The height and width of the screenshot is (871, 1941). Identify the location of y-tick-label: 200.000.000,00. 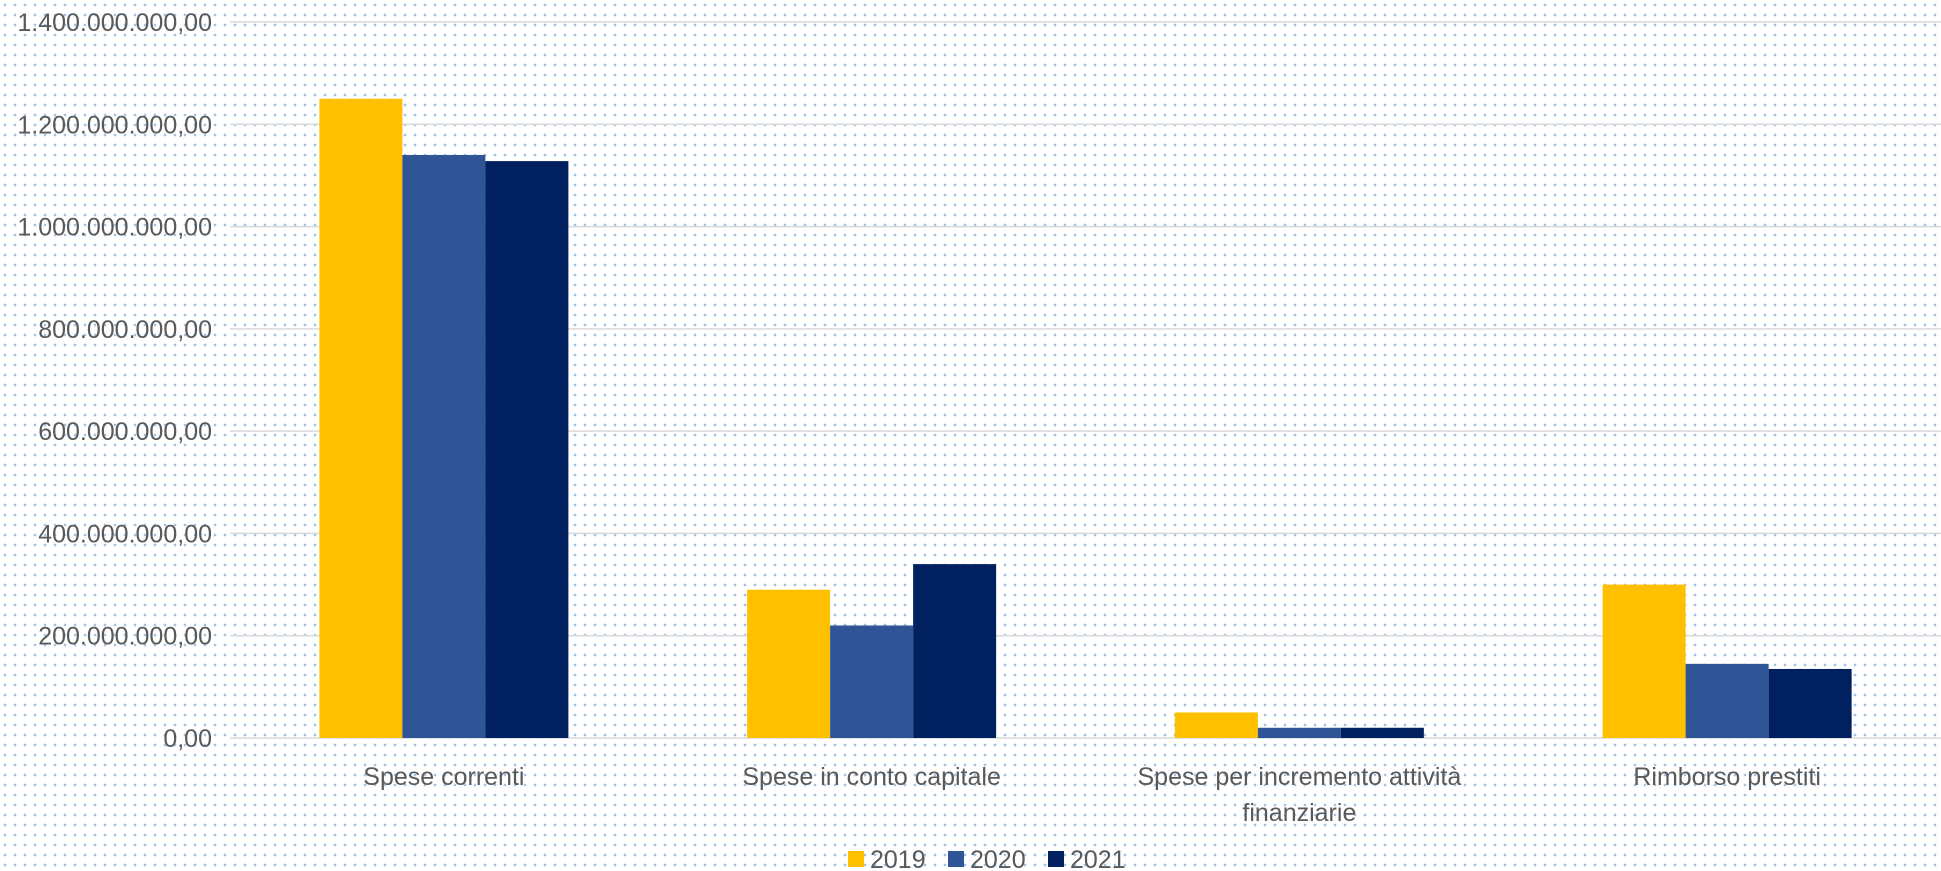
(125, 637).